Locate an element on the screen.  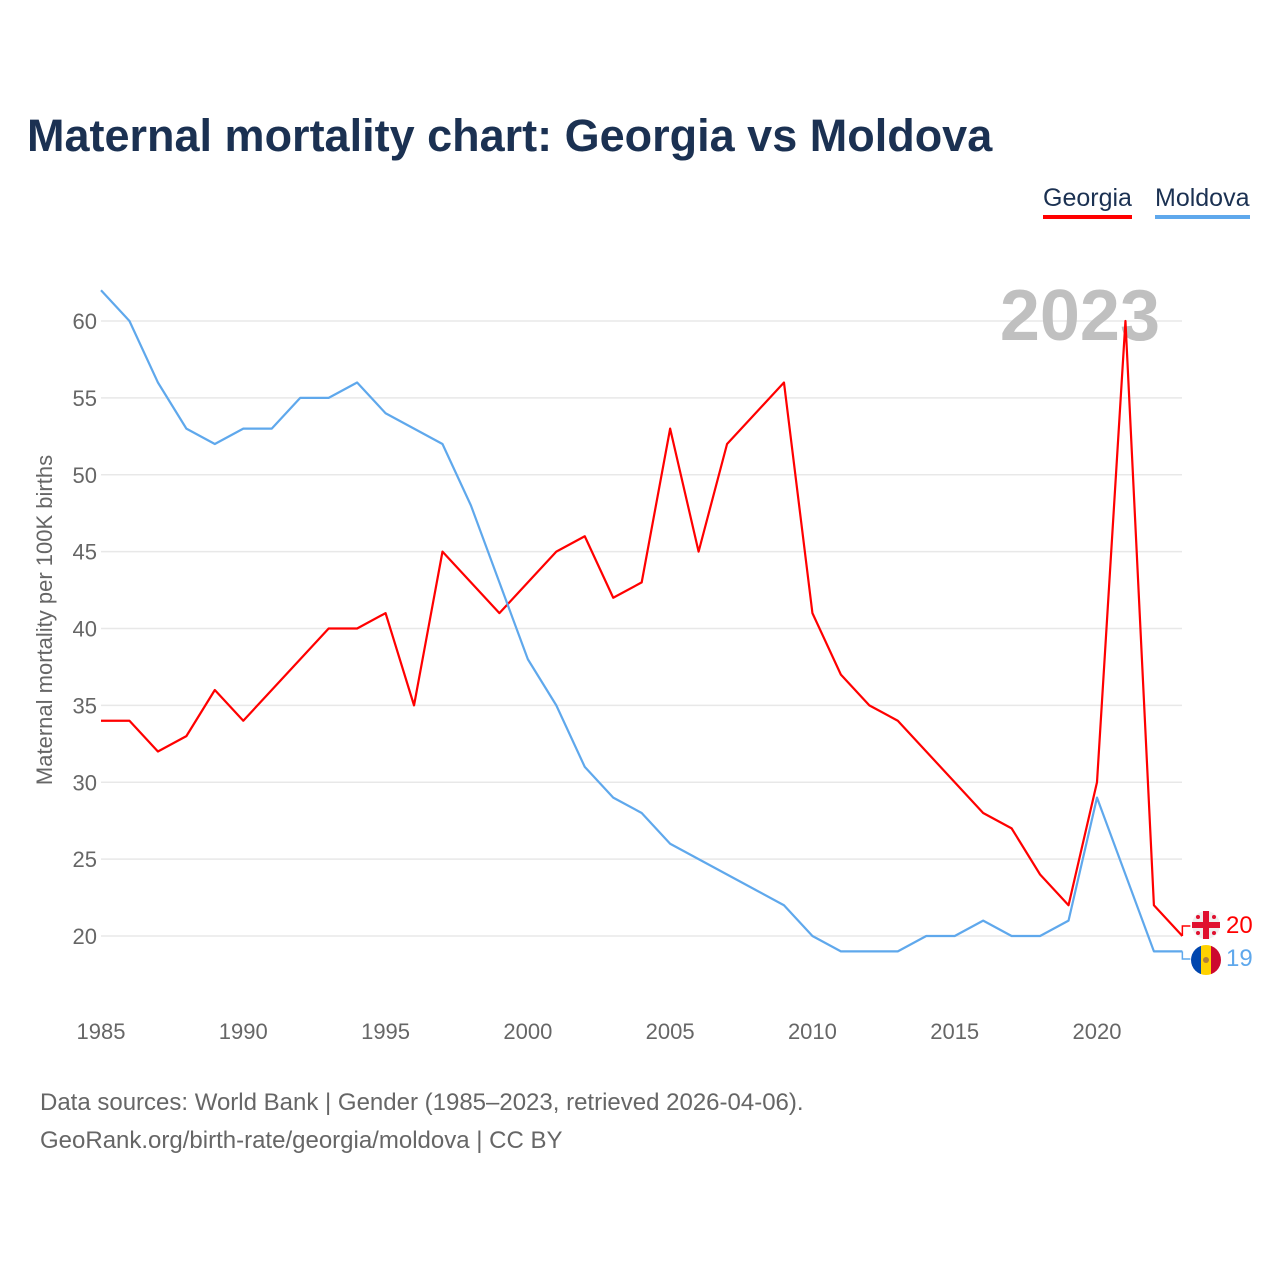
legend-georgia: Georgia is located at coordinates (1087, 201).